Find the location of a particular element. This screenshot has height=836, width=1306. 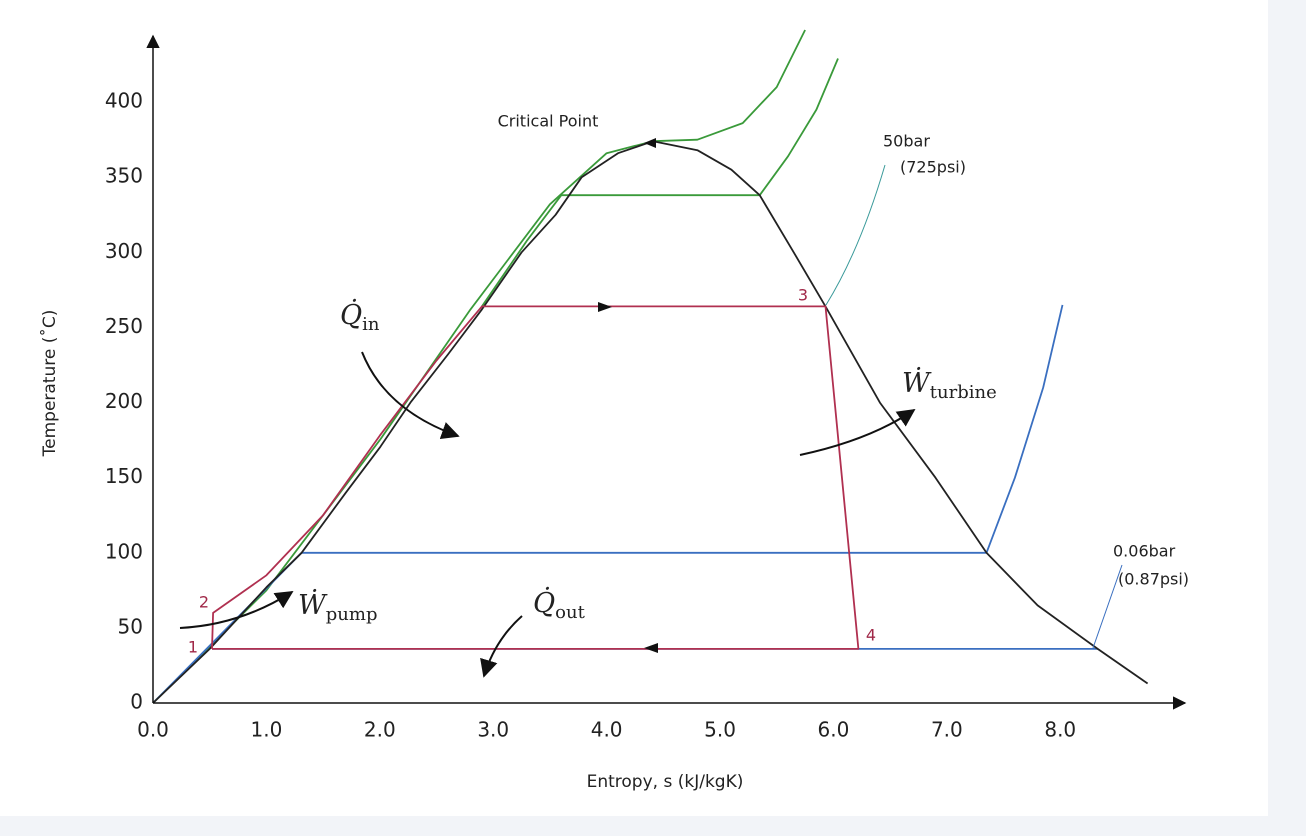

subscript: pump is located at coordinates (352, 614).